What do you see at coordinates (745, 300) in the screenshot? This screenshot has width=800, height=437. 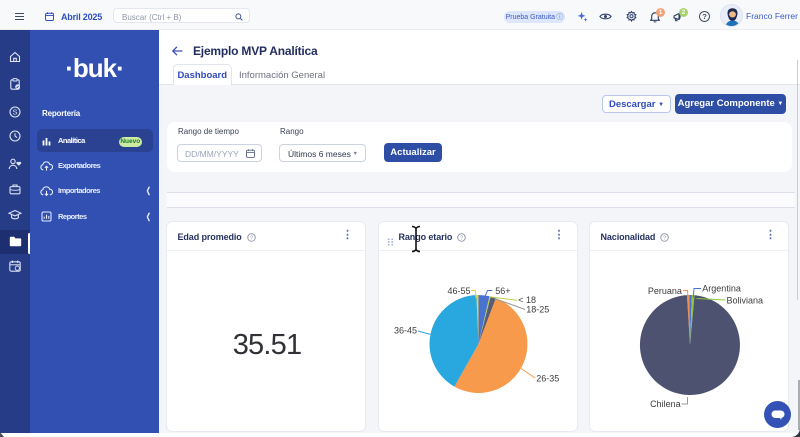 I see `svg-text: Boliviana` at bounding box center [745, 300].